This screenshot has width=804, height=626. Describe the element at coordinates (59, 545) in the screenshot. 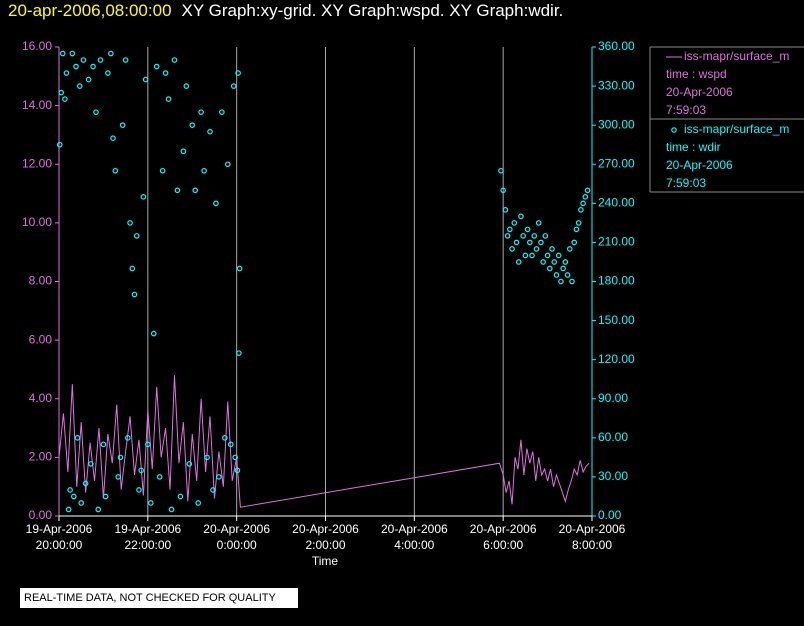

I see `x-tick-label: 20:00:00` at that location.